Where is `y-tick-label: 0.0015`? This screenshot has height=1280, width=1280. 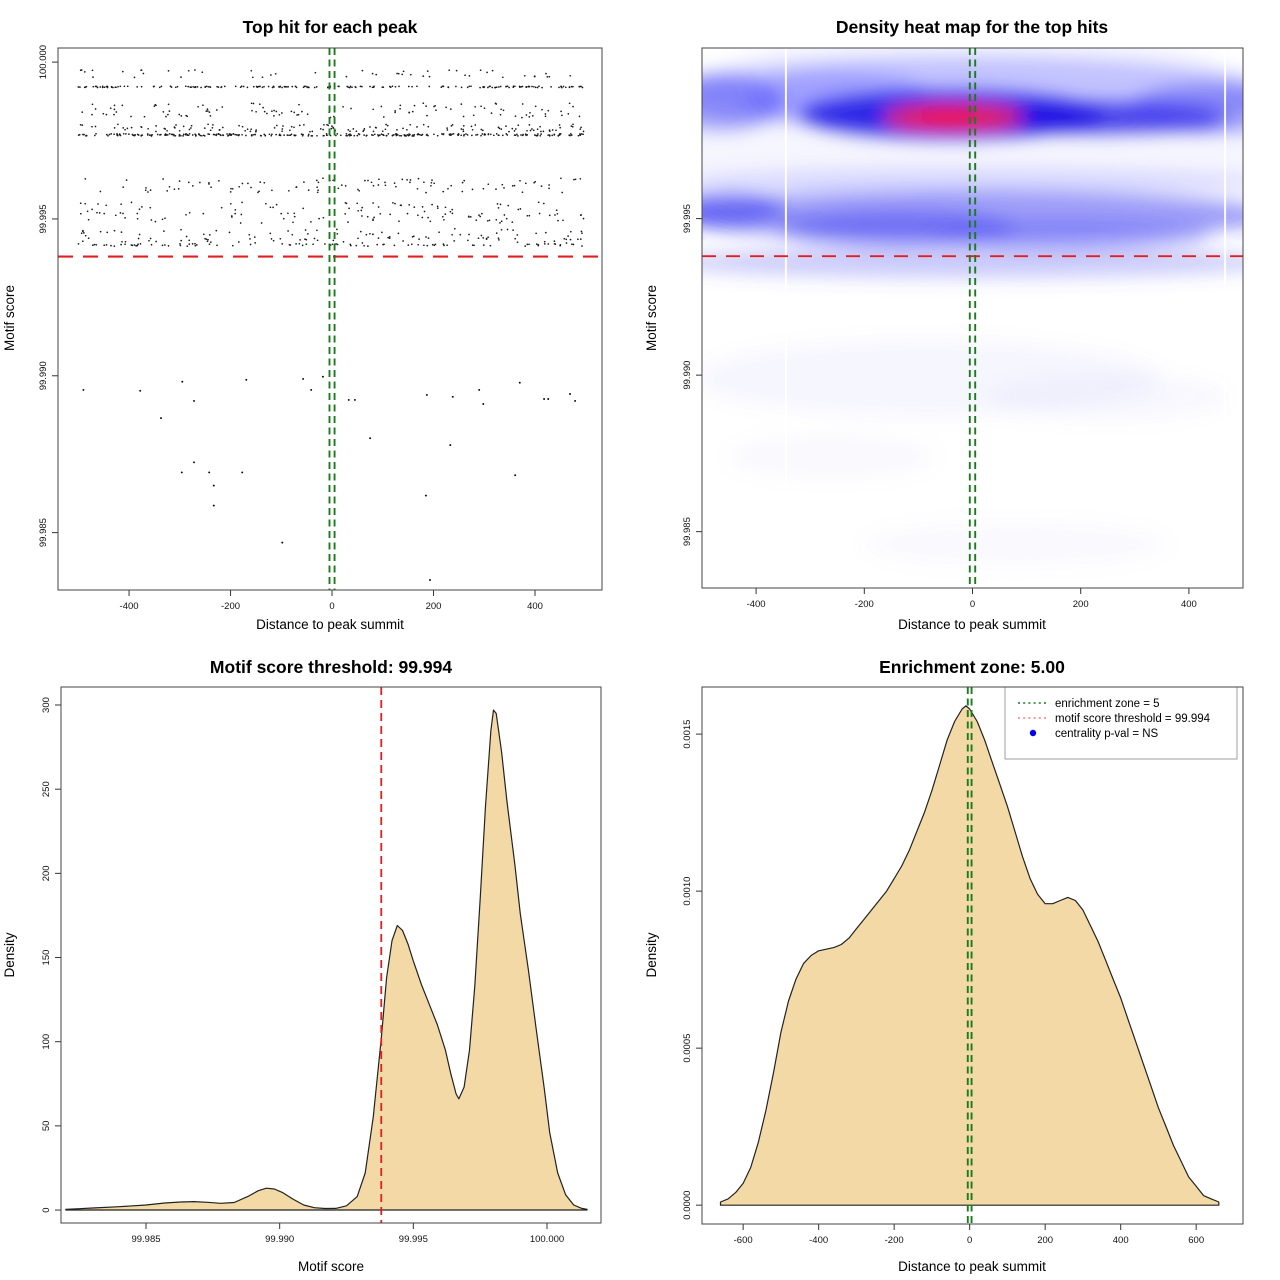 y-tick-label: 0.0015 is located at coordinates (687, 734).